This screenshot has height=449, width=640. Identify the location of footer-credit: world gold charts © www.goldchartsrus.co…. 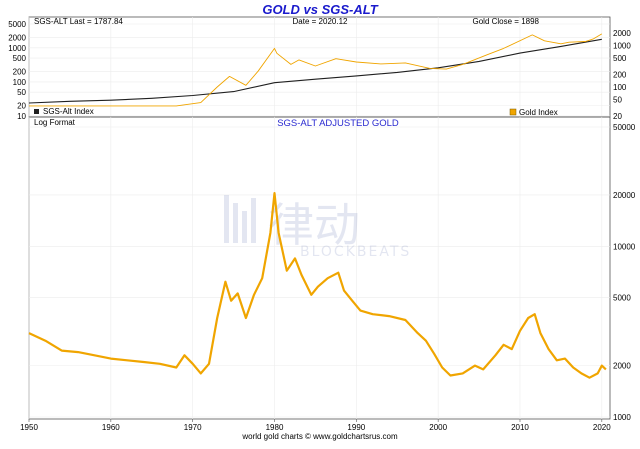
(319, 436).